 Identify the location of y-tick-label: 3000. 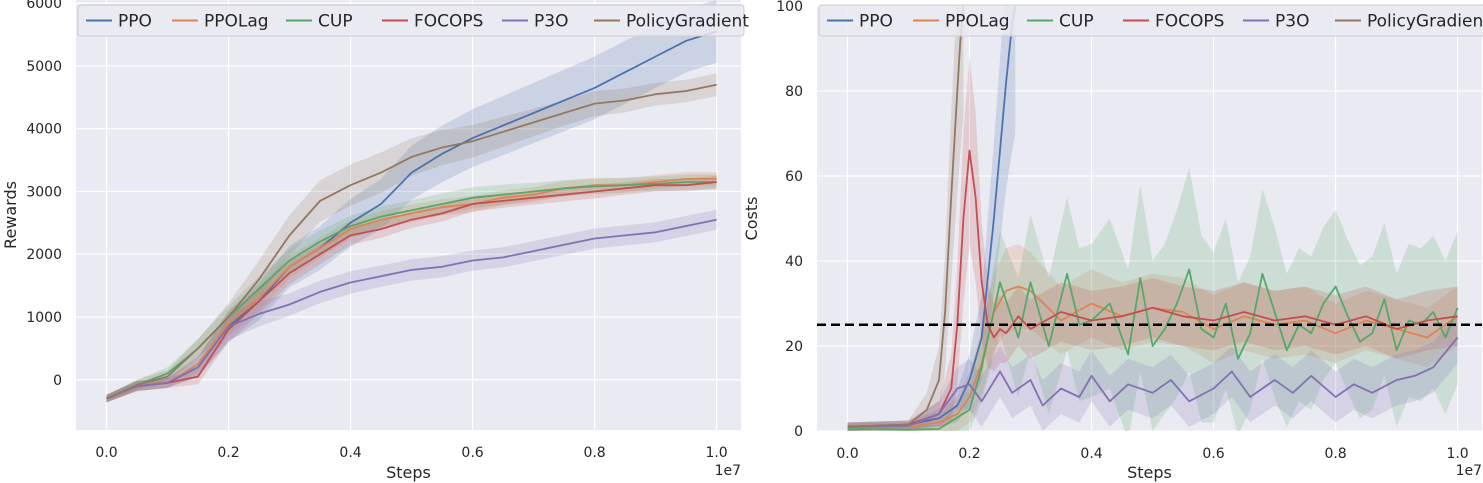
(44, 192).